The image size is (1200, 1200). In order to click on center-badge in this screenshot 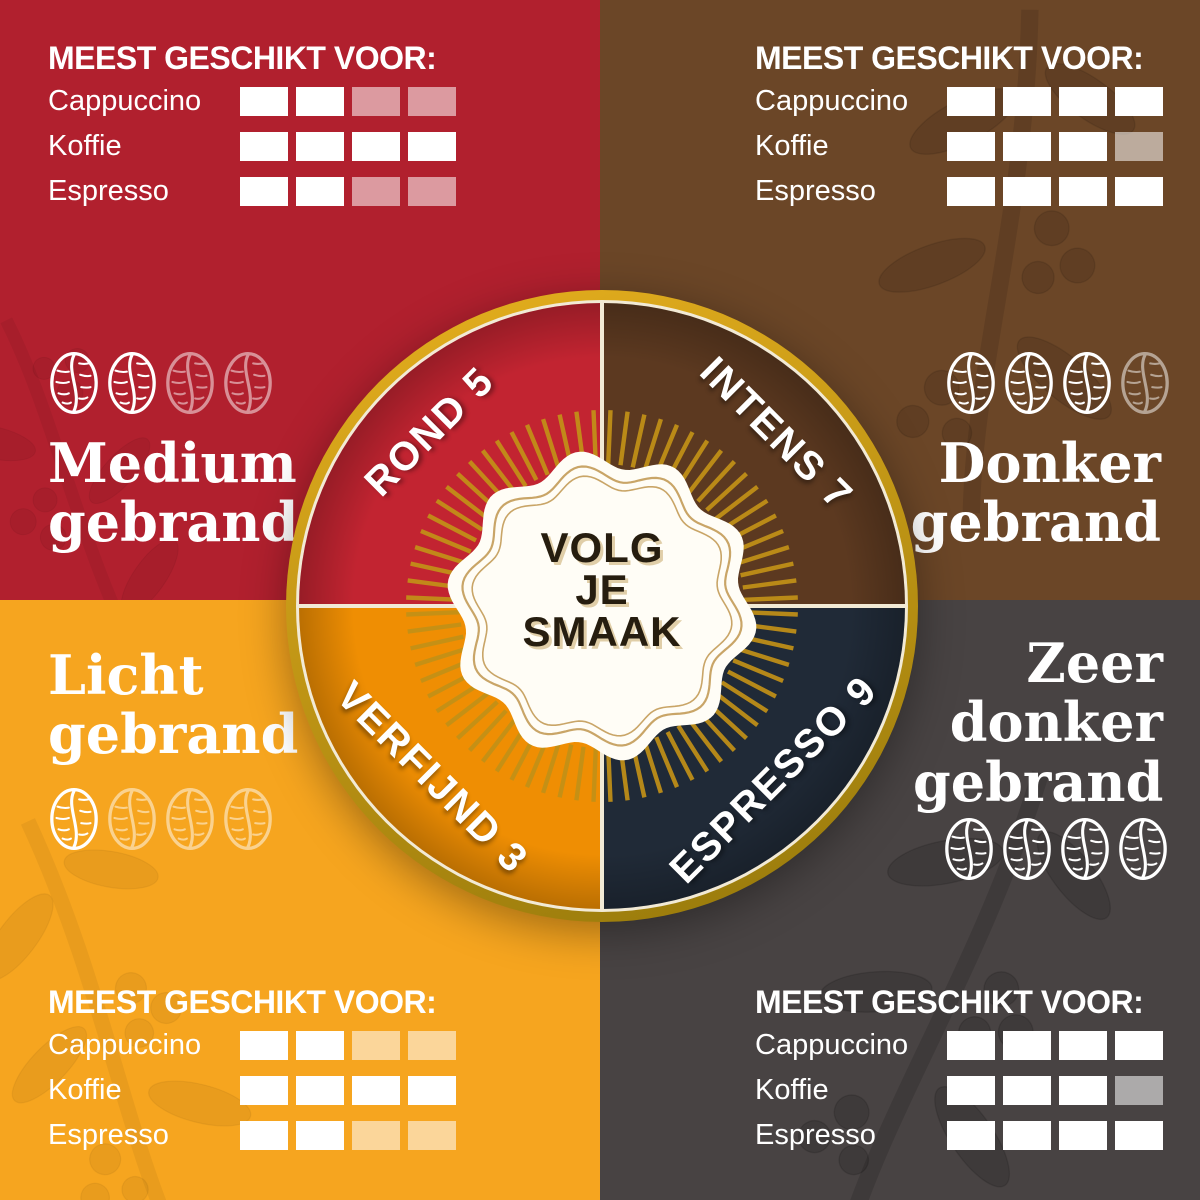, I will do `click(602, 606)`.